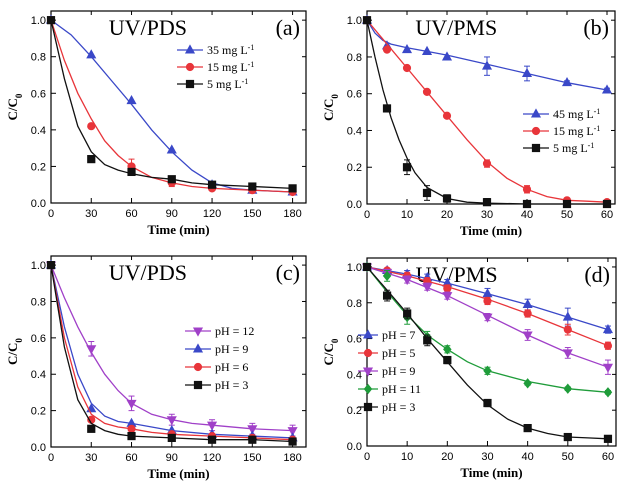 This screenshot has height=486, width=623. I want to click on x-tick-label: 120, so click(212, 214).